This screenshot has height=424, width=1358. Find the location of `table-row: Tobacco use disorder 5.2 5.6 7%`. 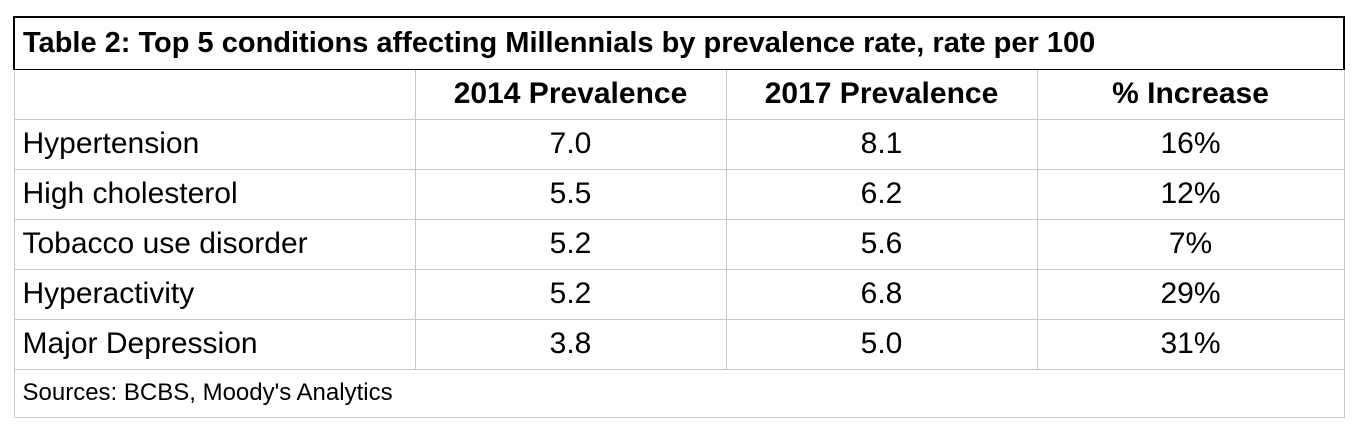

table-row: Tobacco use disorder 5.2 5.6 7% is located at coordinates (679, 244).